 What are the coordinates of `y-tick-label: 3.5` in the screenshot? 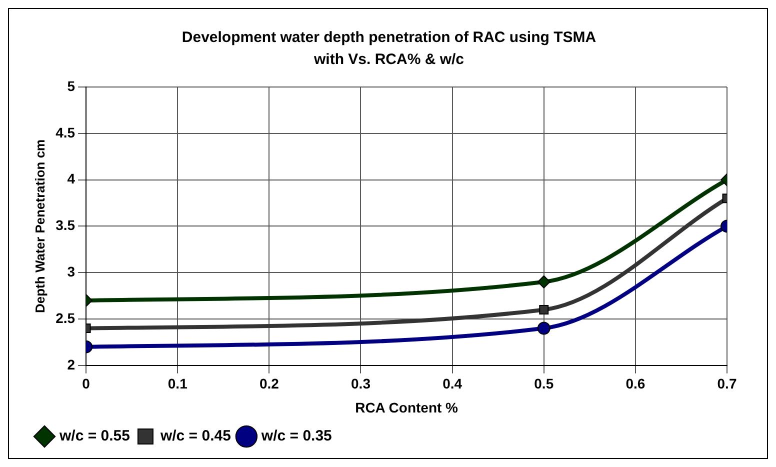 It's located at (66, 225).